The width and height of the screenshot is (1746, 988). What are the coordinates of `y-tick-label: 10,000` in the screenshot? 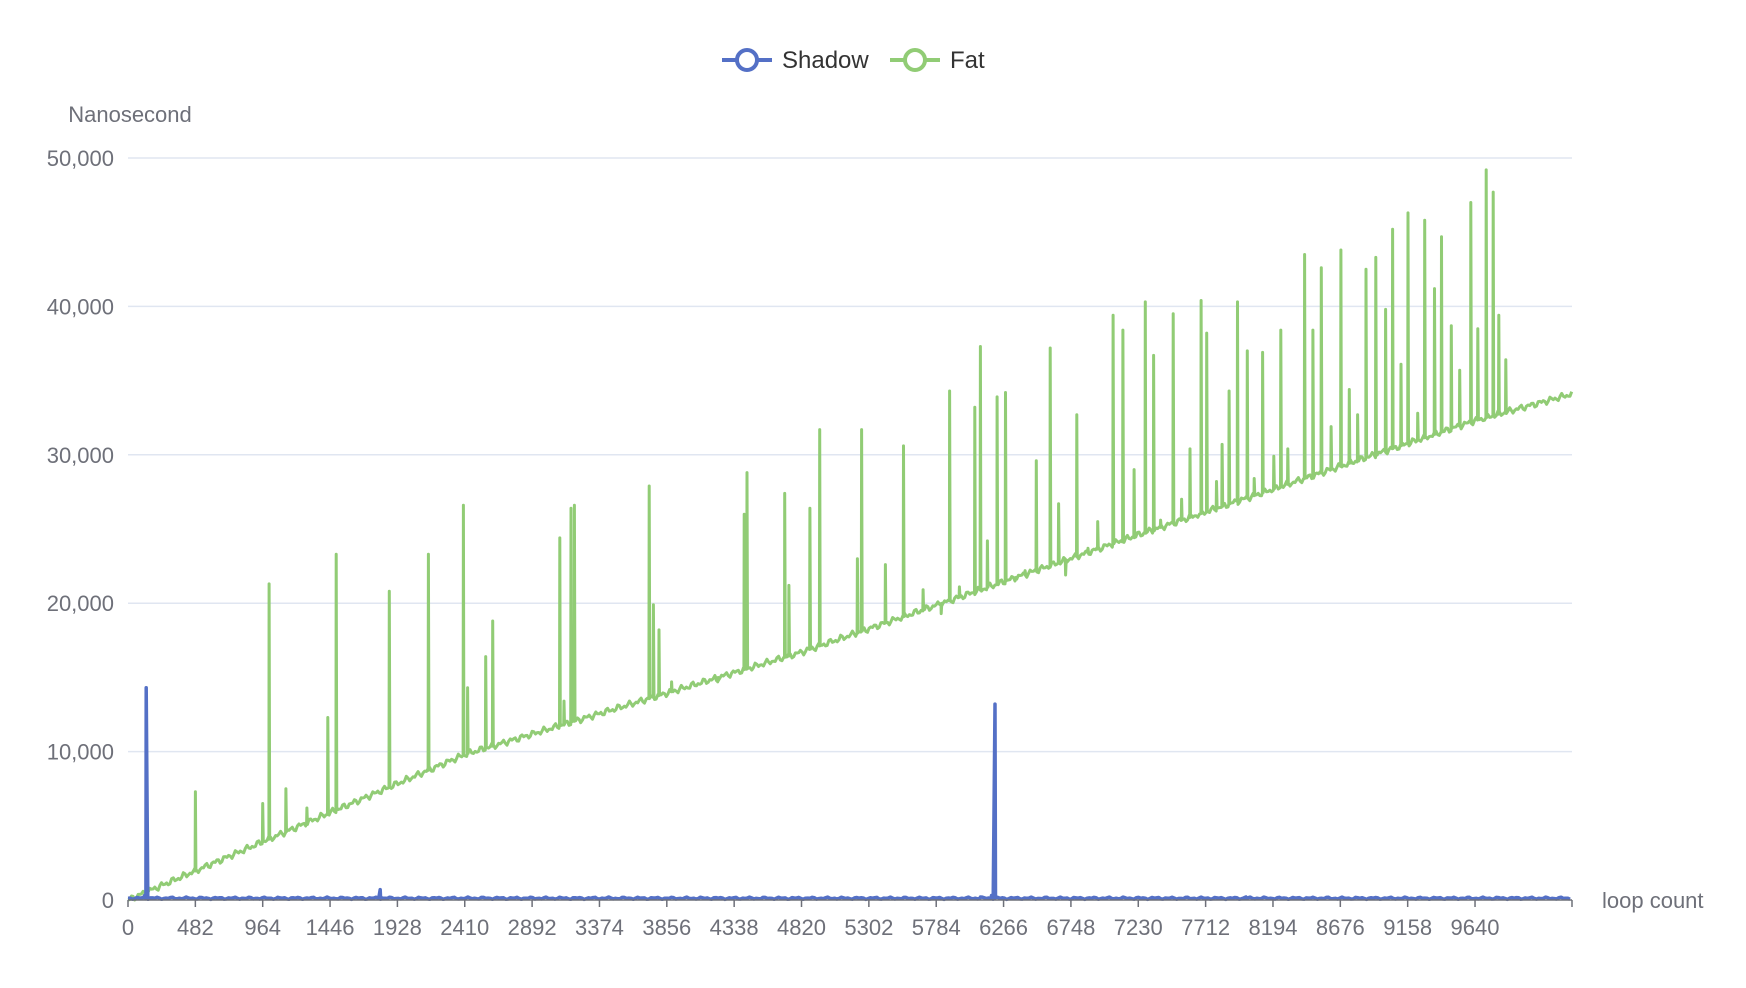 It's located at (80, 752).